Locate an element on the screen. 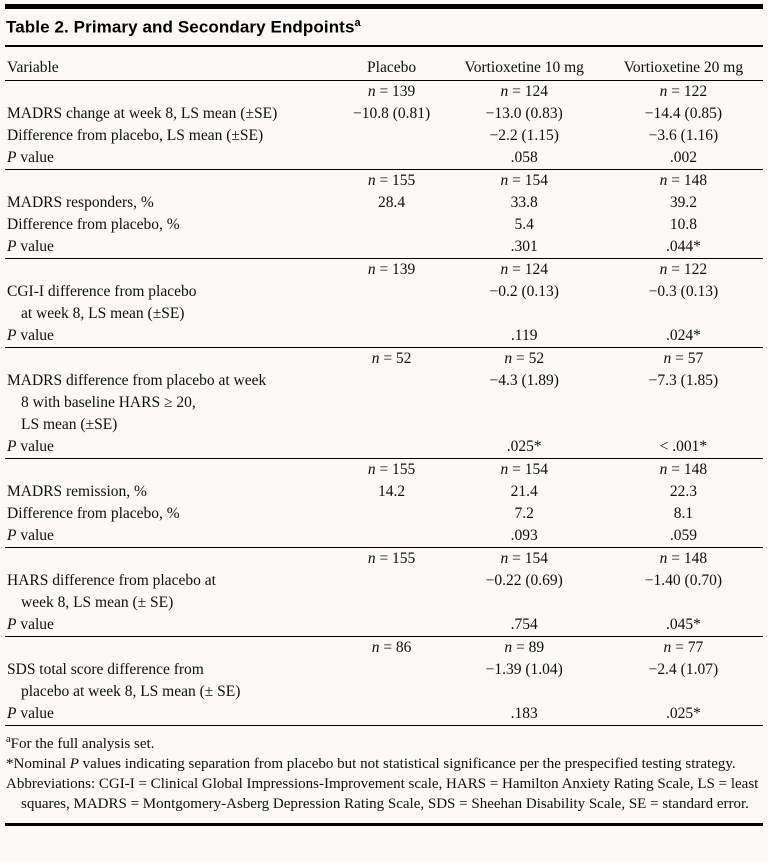  value-cell: .059 is located at coordinates (683, 535).